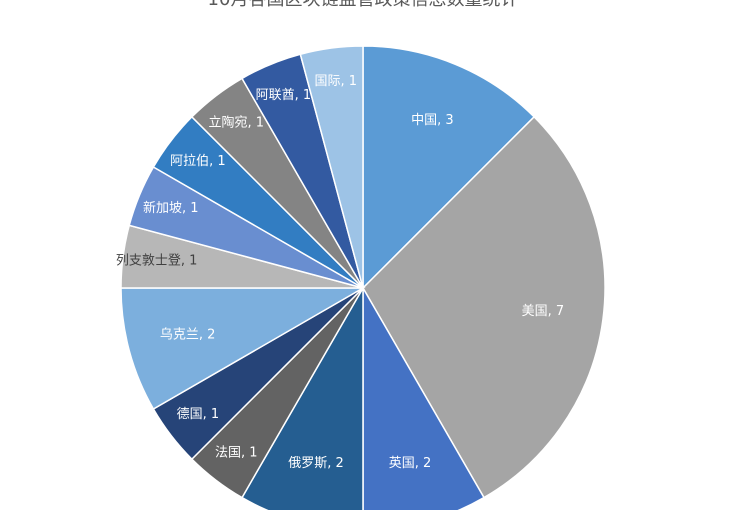  I want to click on data-label: 德国, 1, so click(198, 414).